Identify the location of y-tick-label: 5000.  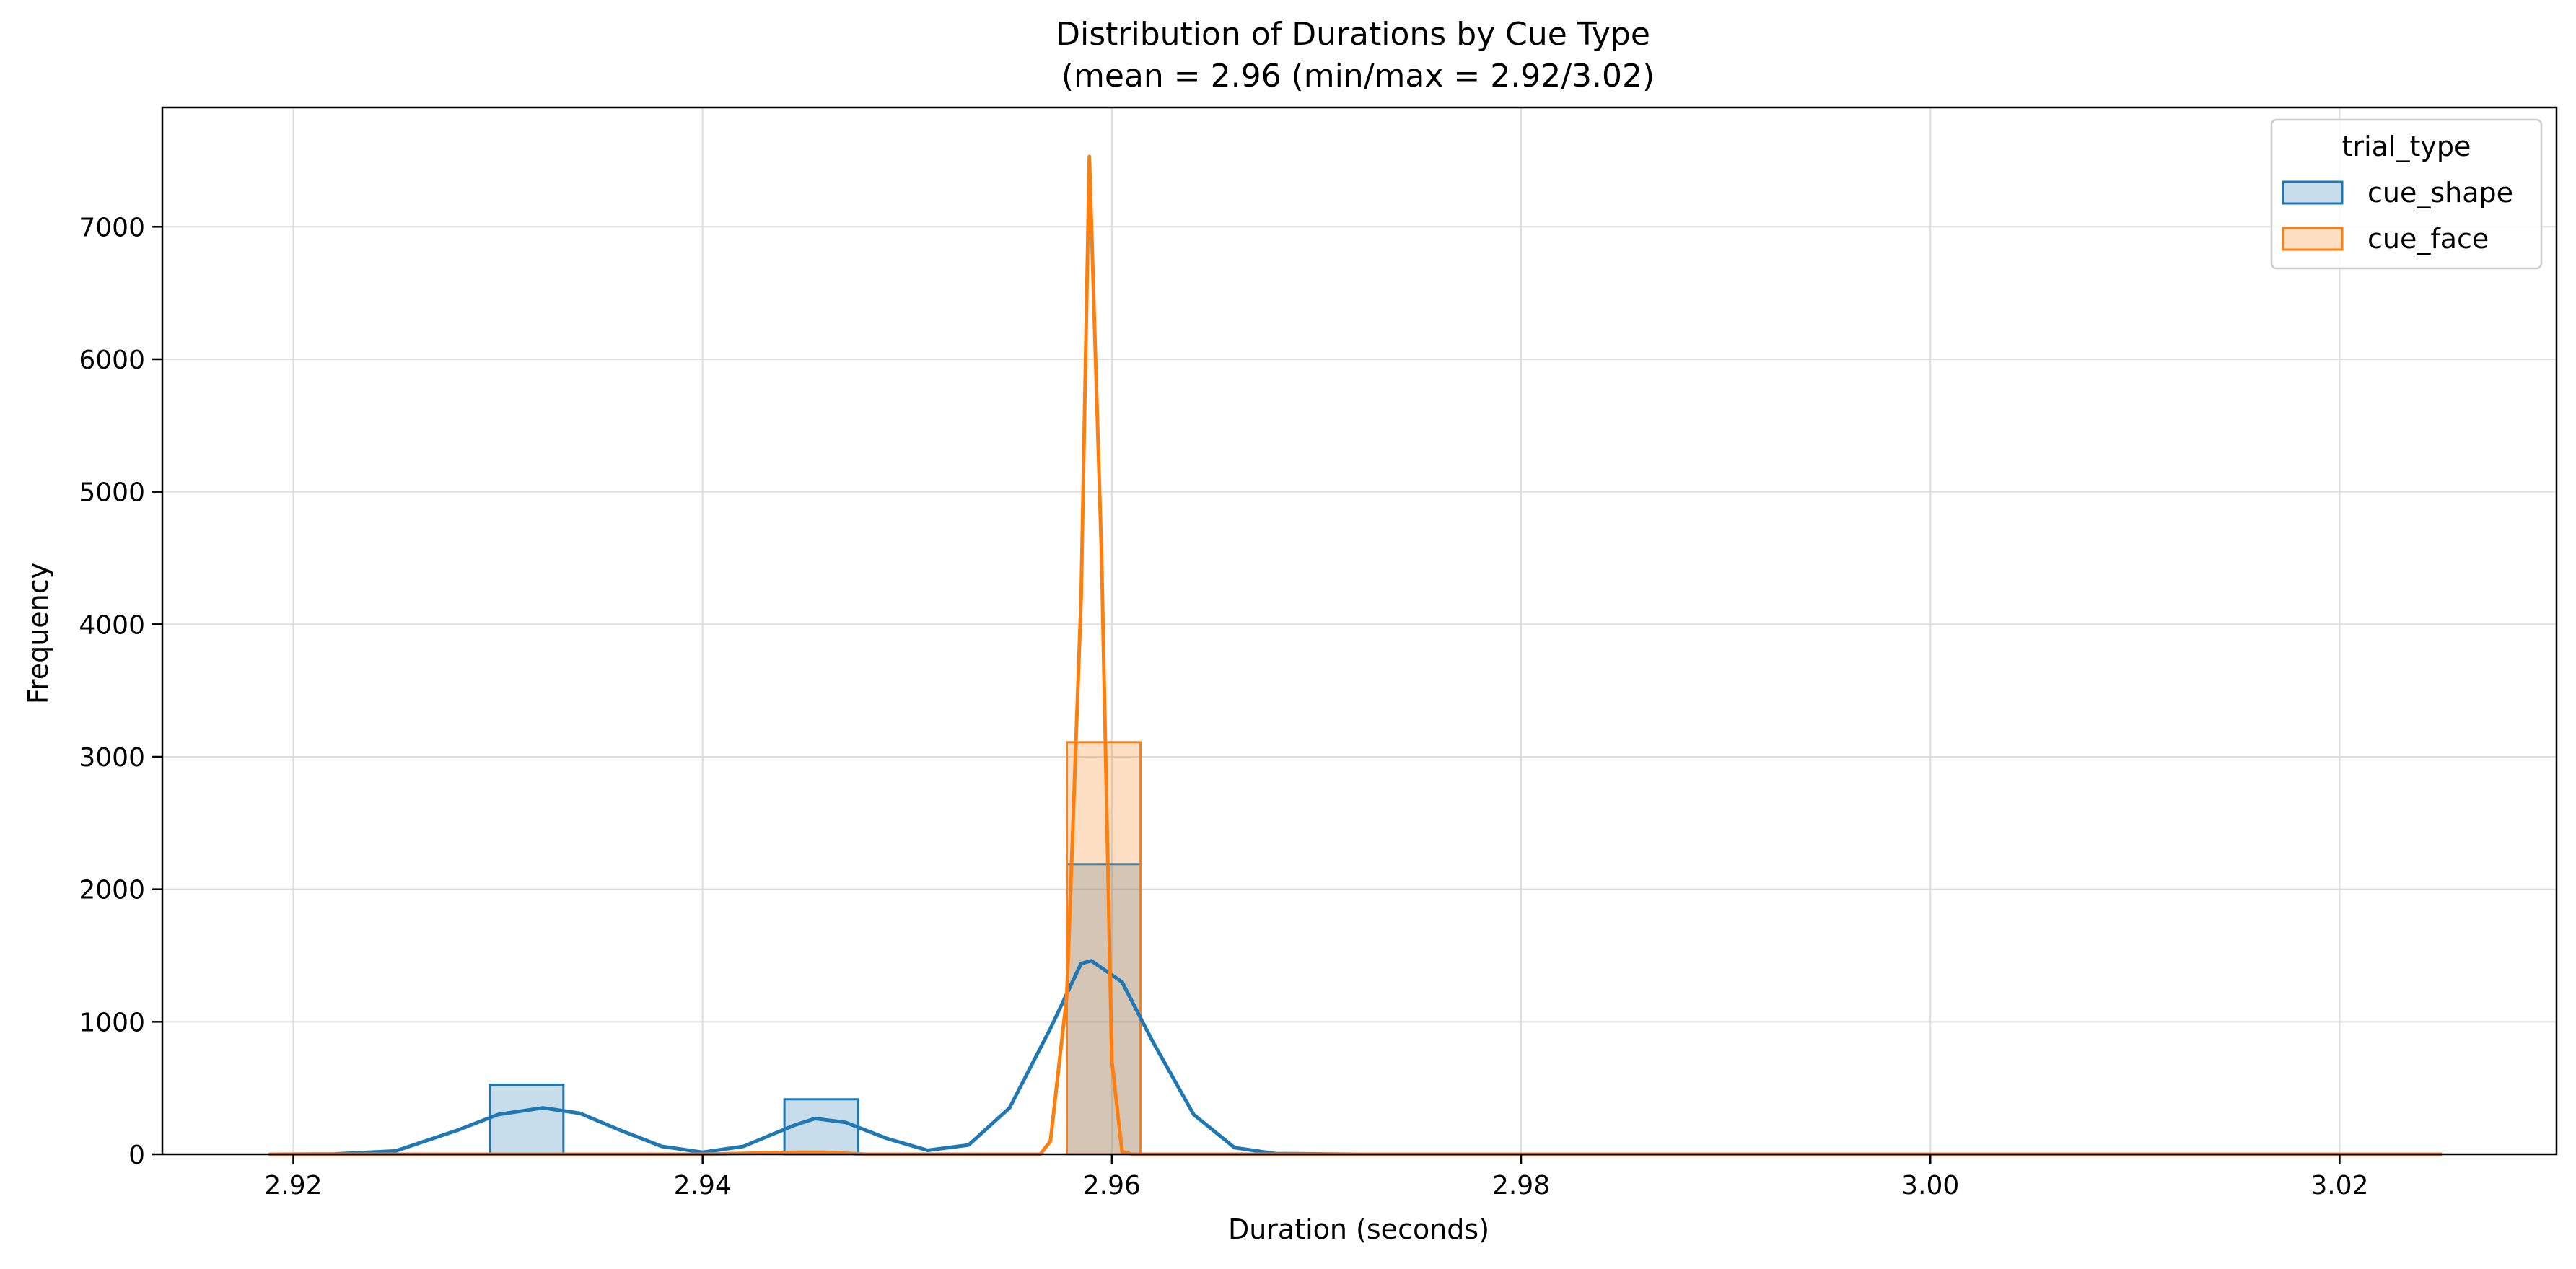
(112, 493).